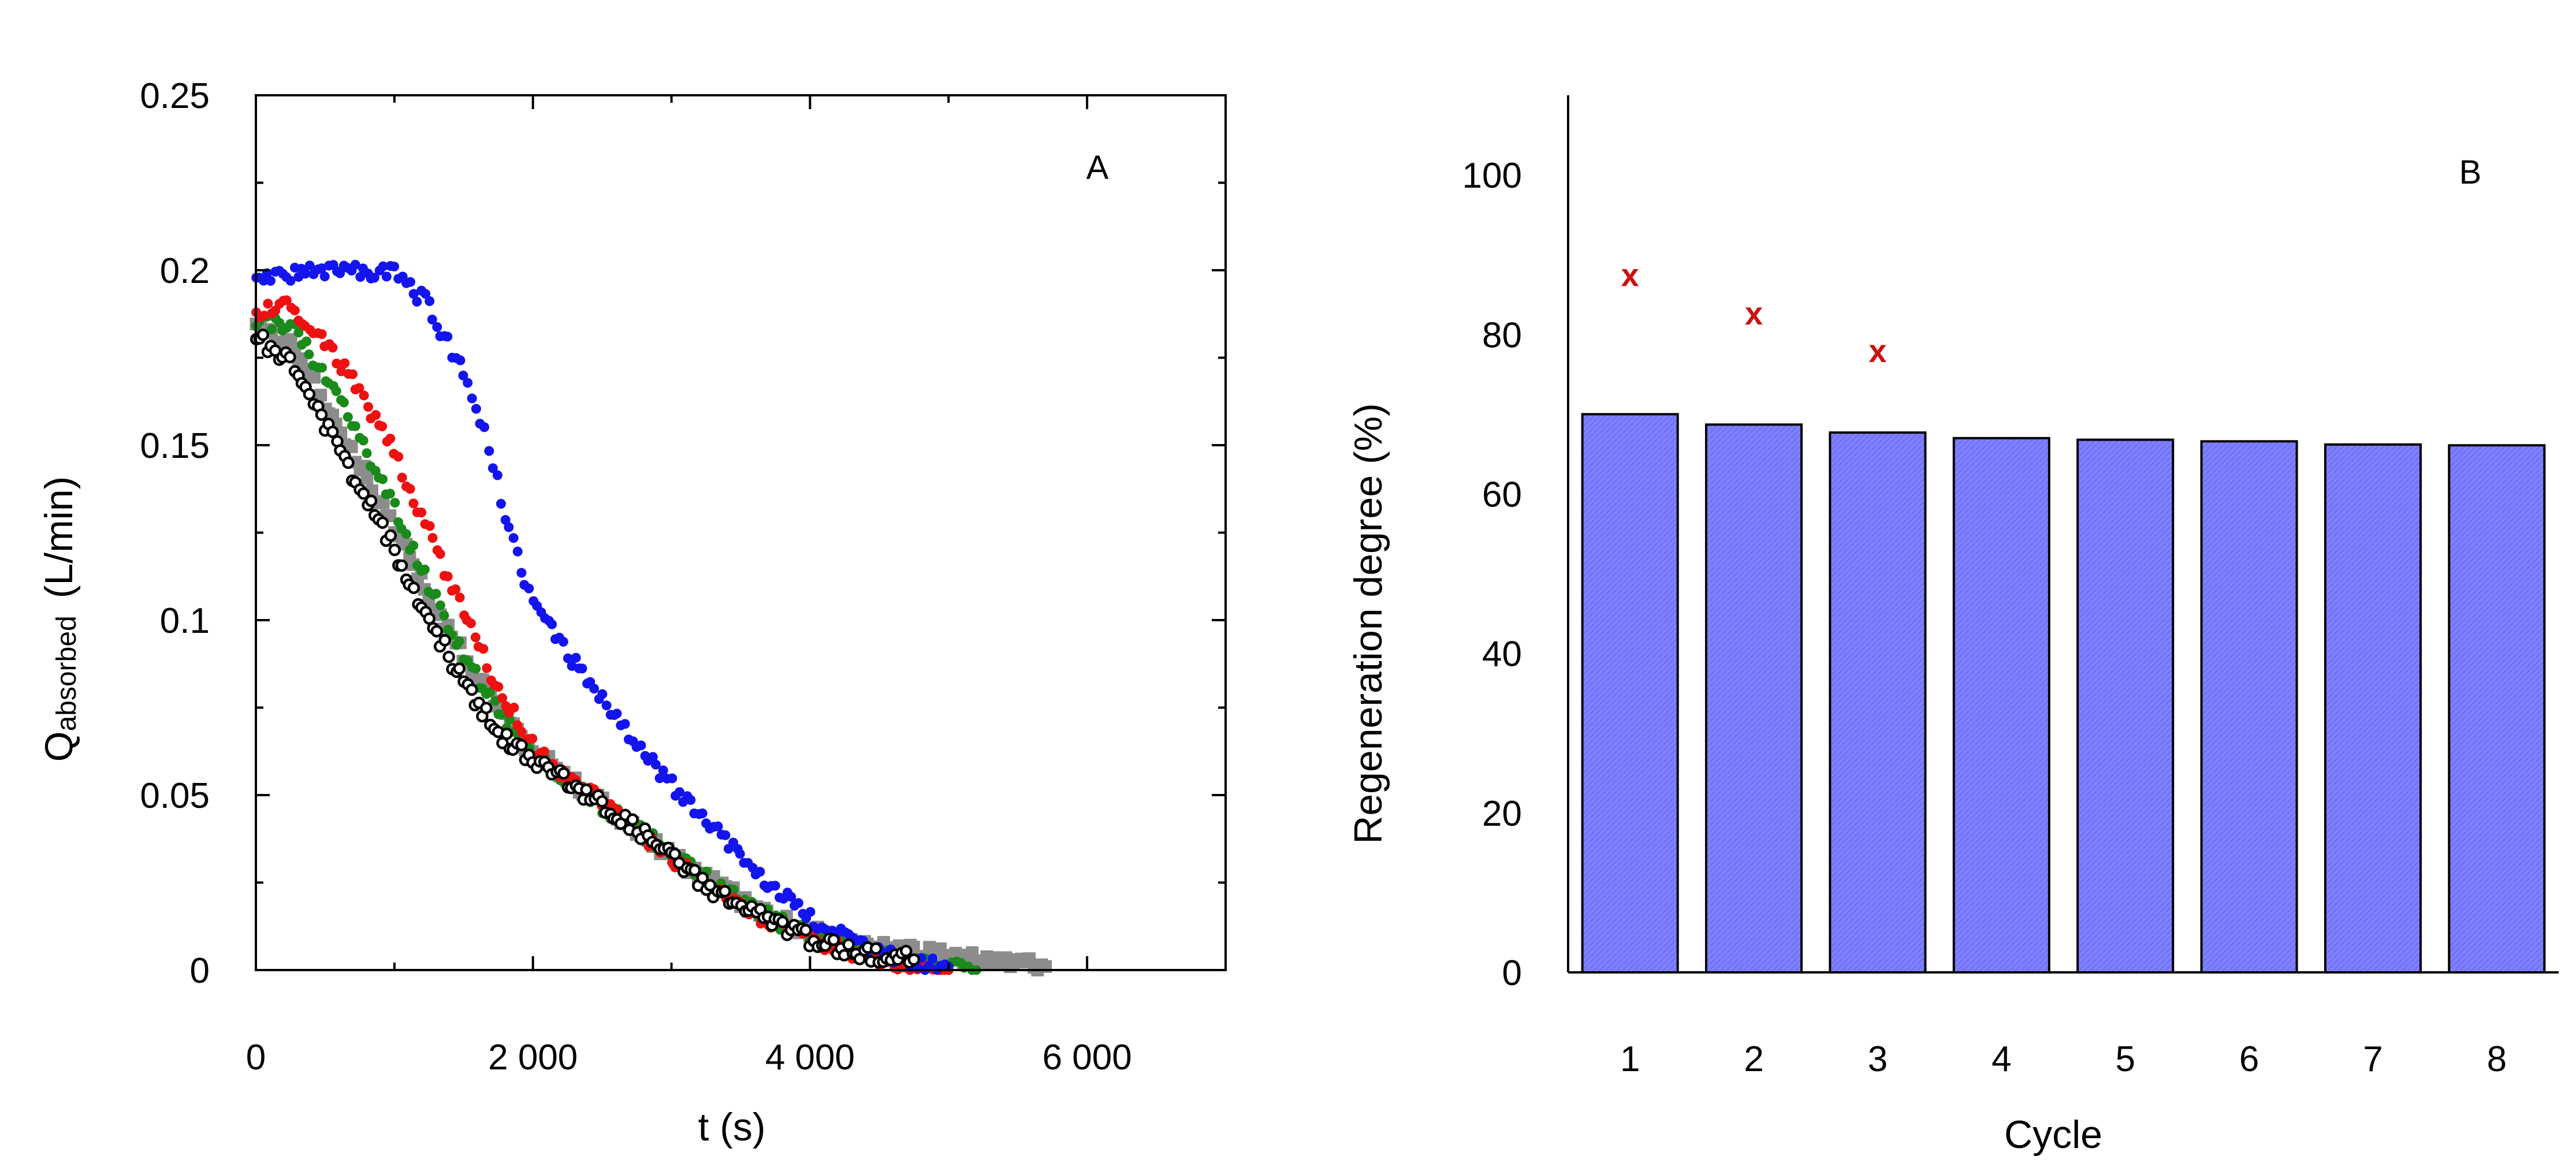  Describe the element at coordinates (1878, 1059) in the screenshot. I see `panel-b-x-tick-label: 3` at that location.